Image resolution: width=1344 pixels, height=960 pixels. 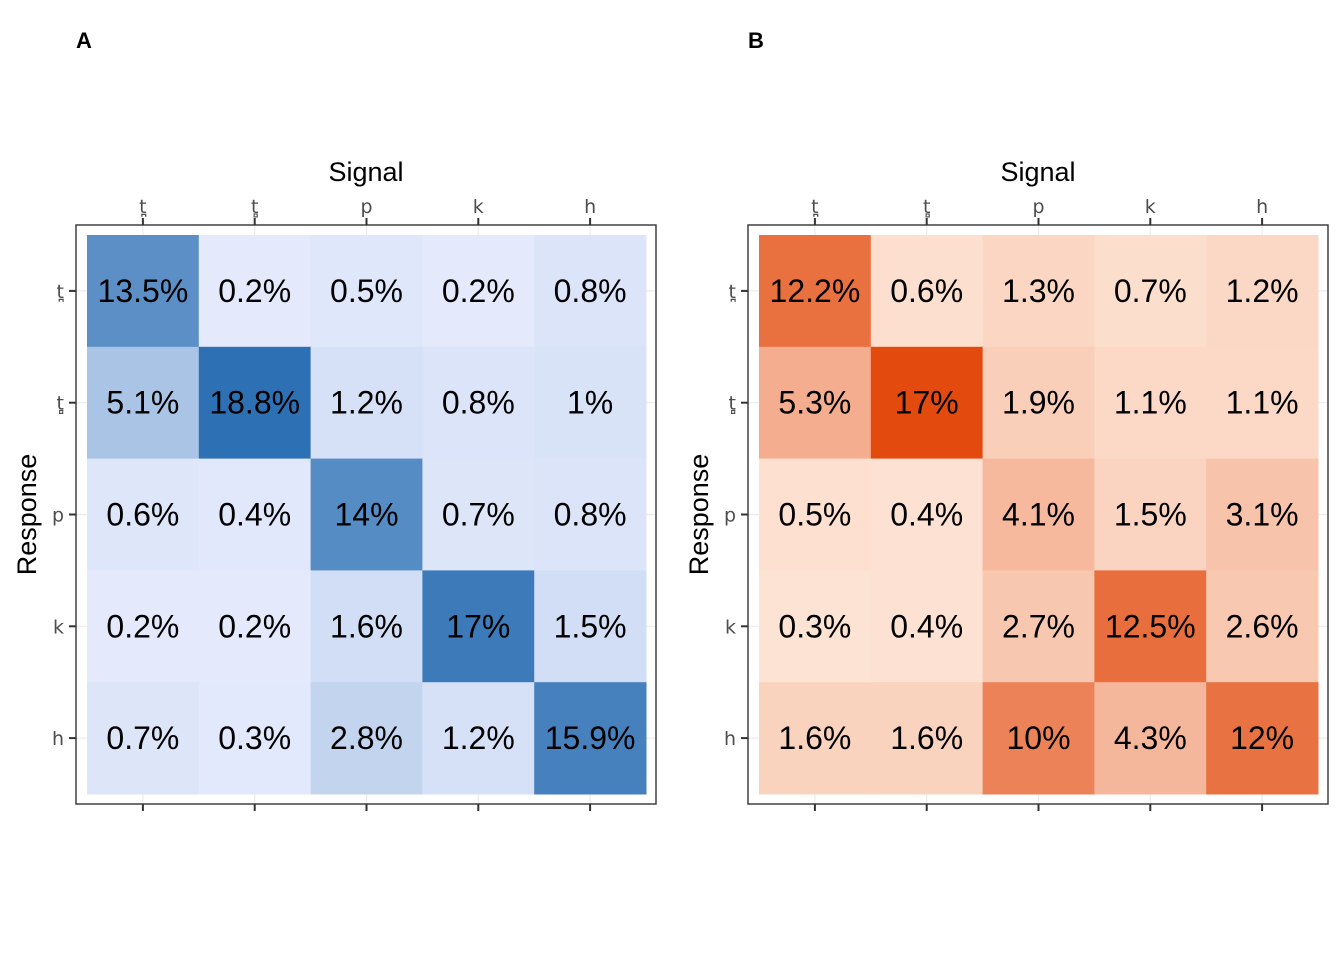 I want to click on cell-value-label: 3.1%, so click(x=1262, y=515).